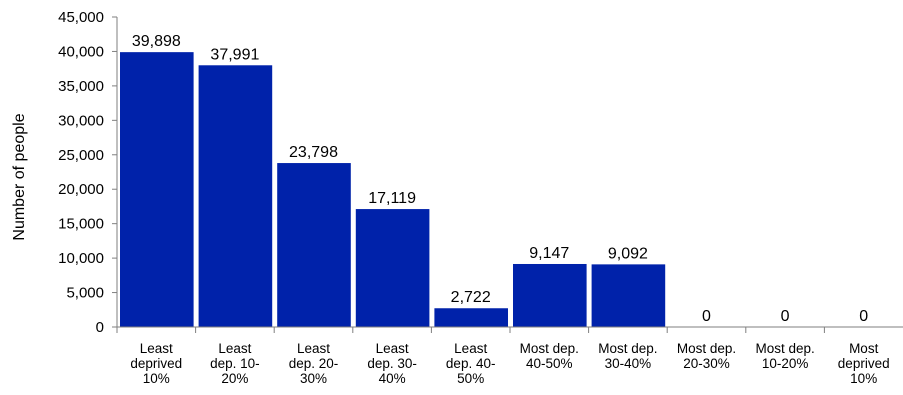 The width and height of the screenshot is (903, 395). Describe the element at coordinates (471, 297) in the screenshot. I see `data-label: 2,722` at that location.